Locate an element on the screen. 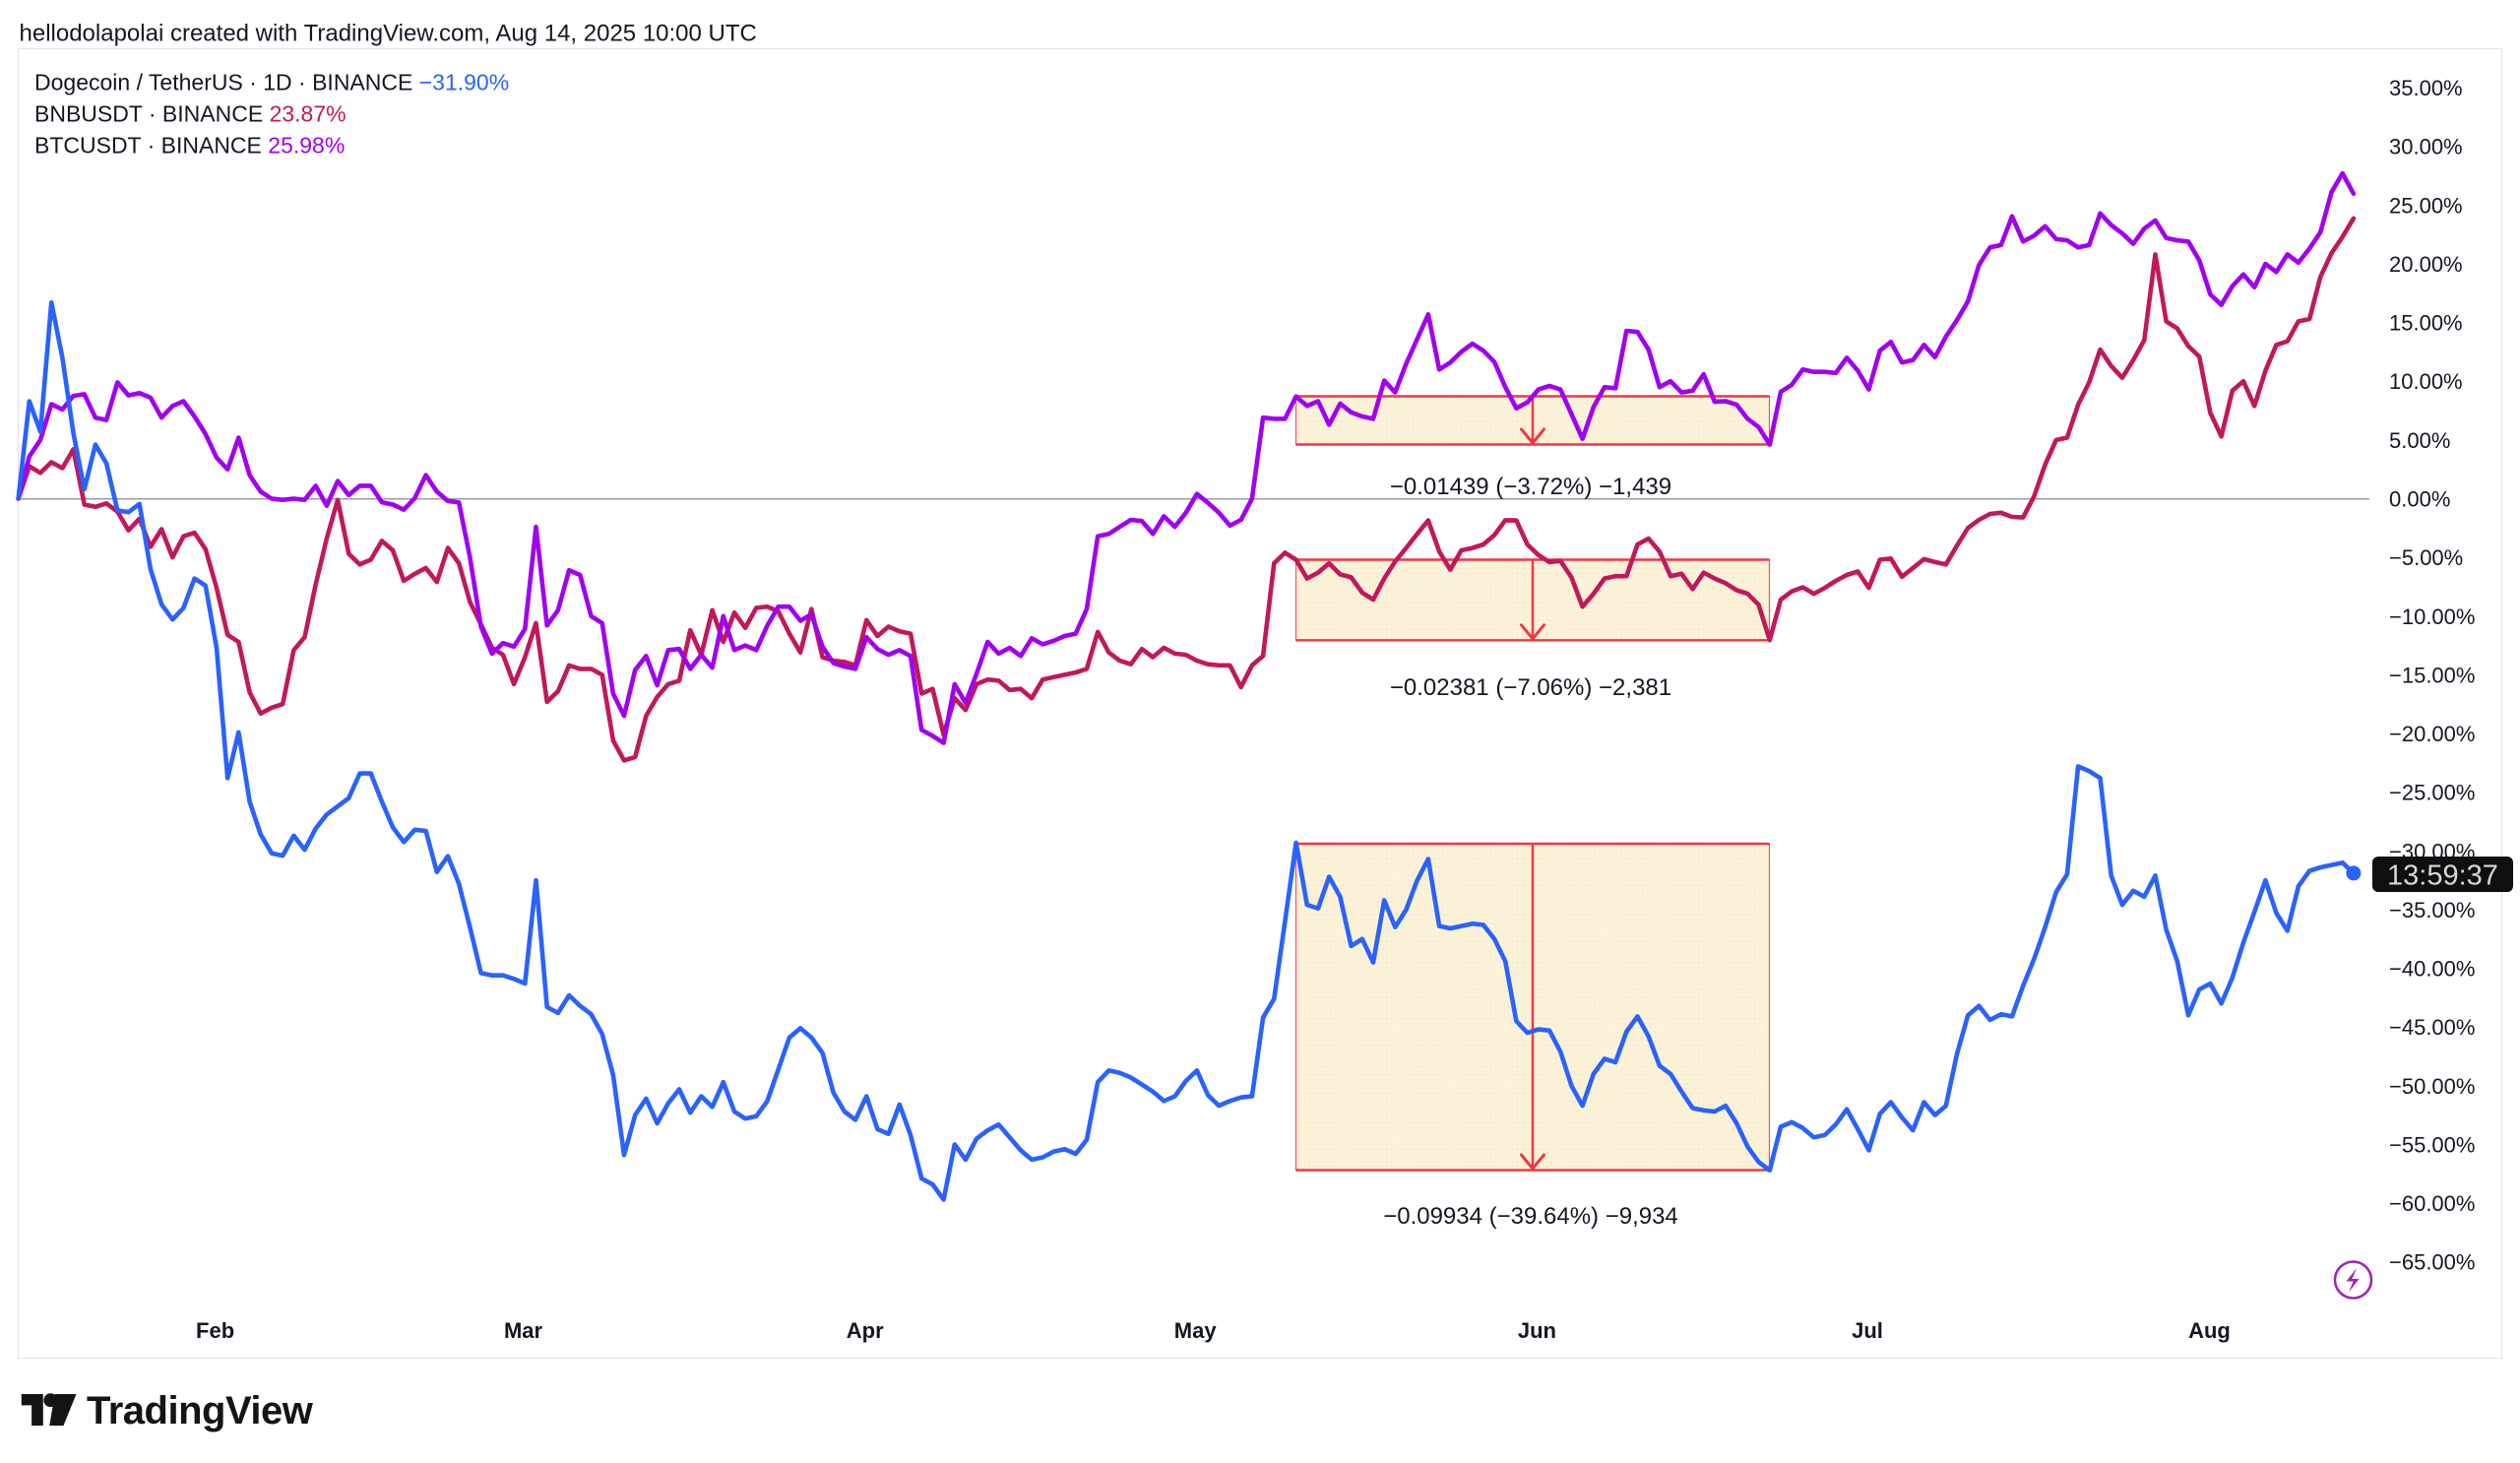 Image resolution: width=2520 pixels, height=1463 pixels. svg-text: −0.01439 (−3.72%) −1,439 is located at coordinates (1530, 487).